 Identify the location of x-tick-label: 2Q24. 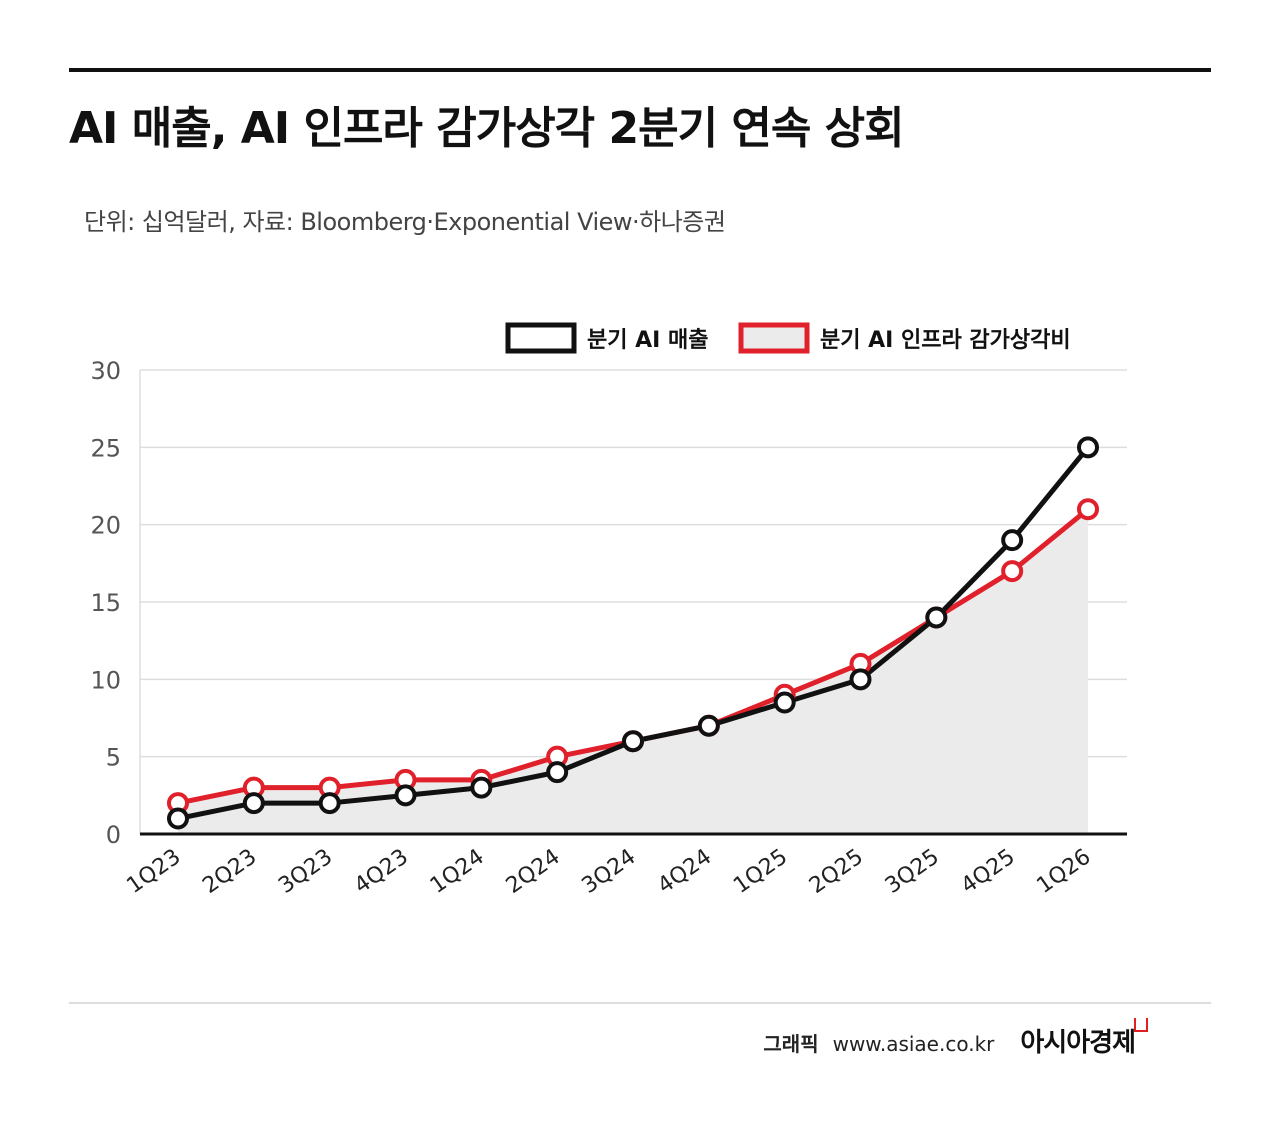
(533, 871).